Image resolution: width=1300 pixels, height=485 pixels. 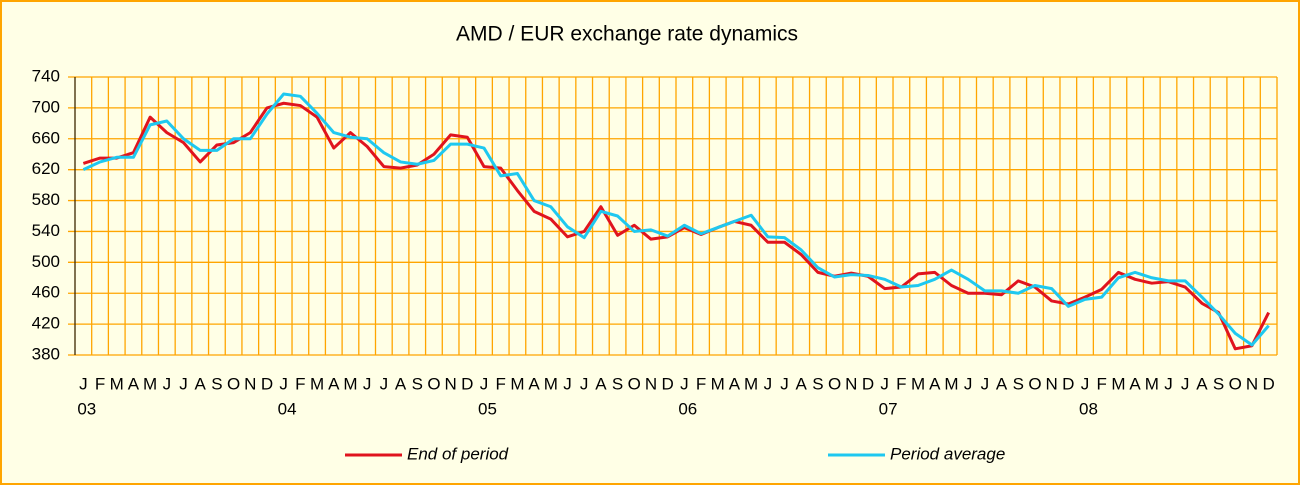 I want to click on y-tick-label: 700, so click(x=46, y=106).